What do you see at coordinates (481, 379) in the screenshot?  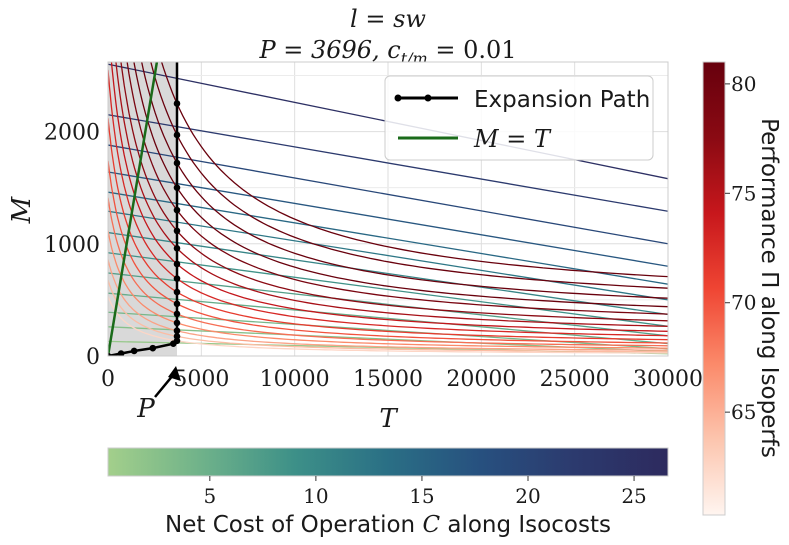 I see `x-tick-label: 20000` at bounding box center [481, 379].